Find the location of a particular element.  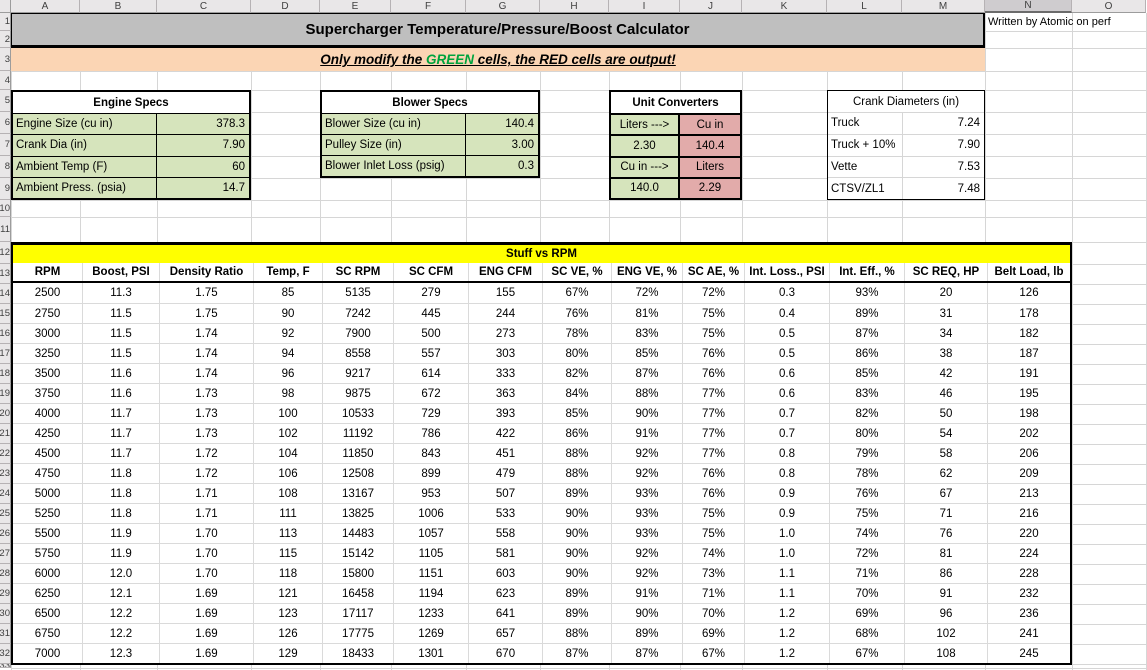

rpm-cell: 6000 is located at coordinates (47, 573).